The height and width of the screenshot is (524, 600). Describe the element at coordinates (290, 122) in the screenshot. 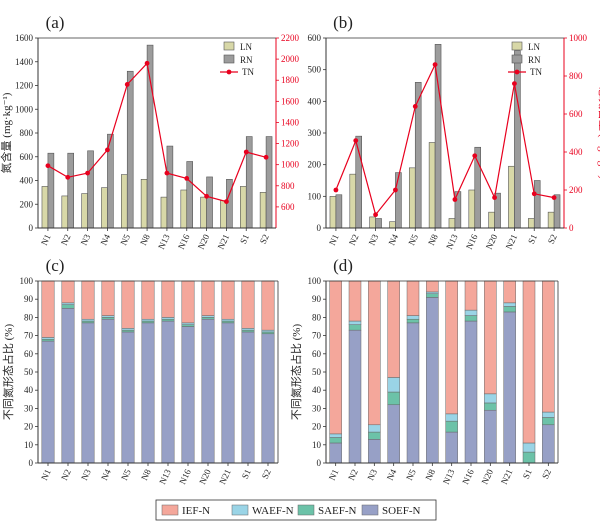

I see `right-tick-label: 1400` at that location.